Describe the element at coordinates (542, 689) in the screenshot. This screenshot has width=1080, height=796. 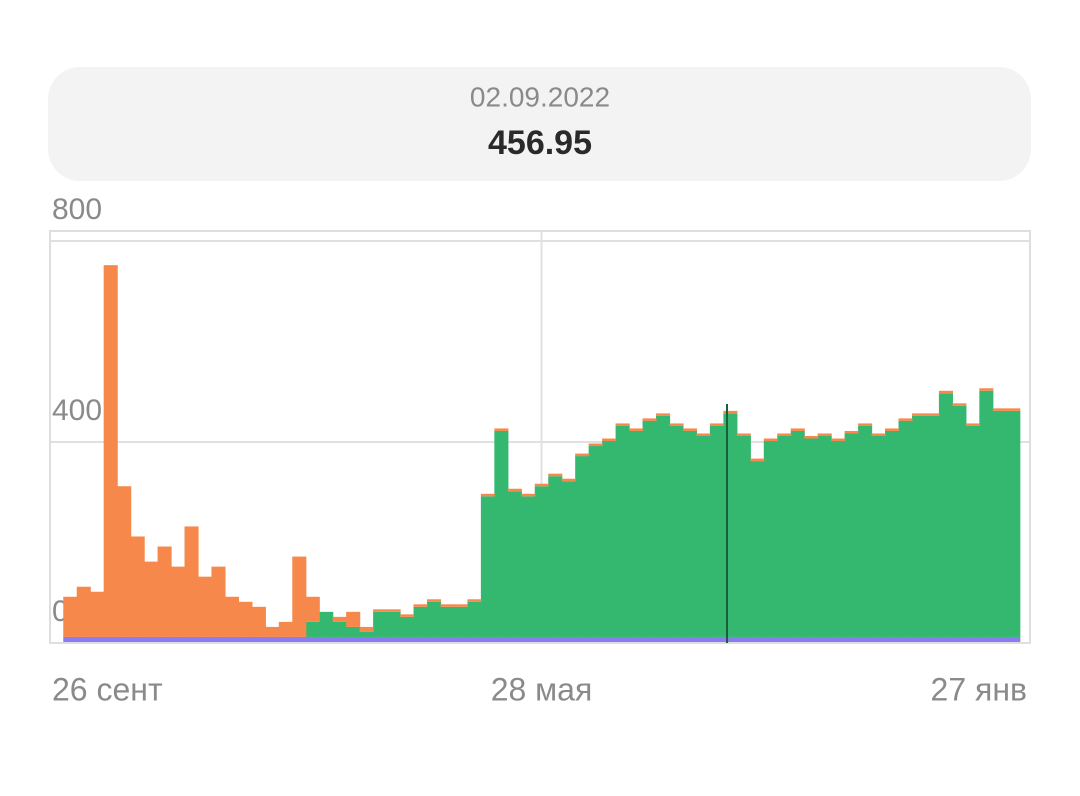
I see `x-tick-label: 28 мая` at that location.